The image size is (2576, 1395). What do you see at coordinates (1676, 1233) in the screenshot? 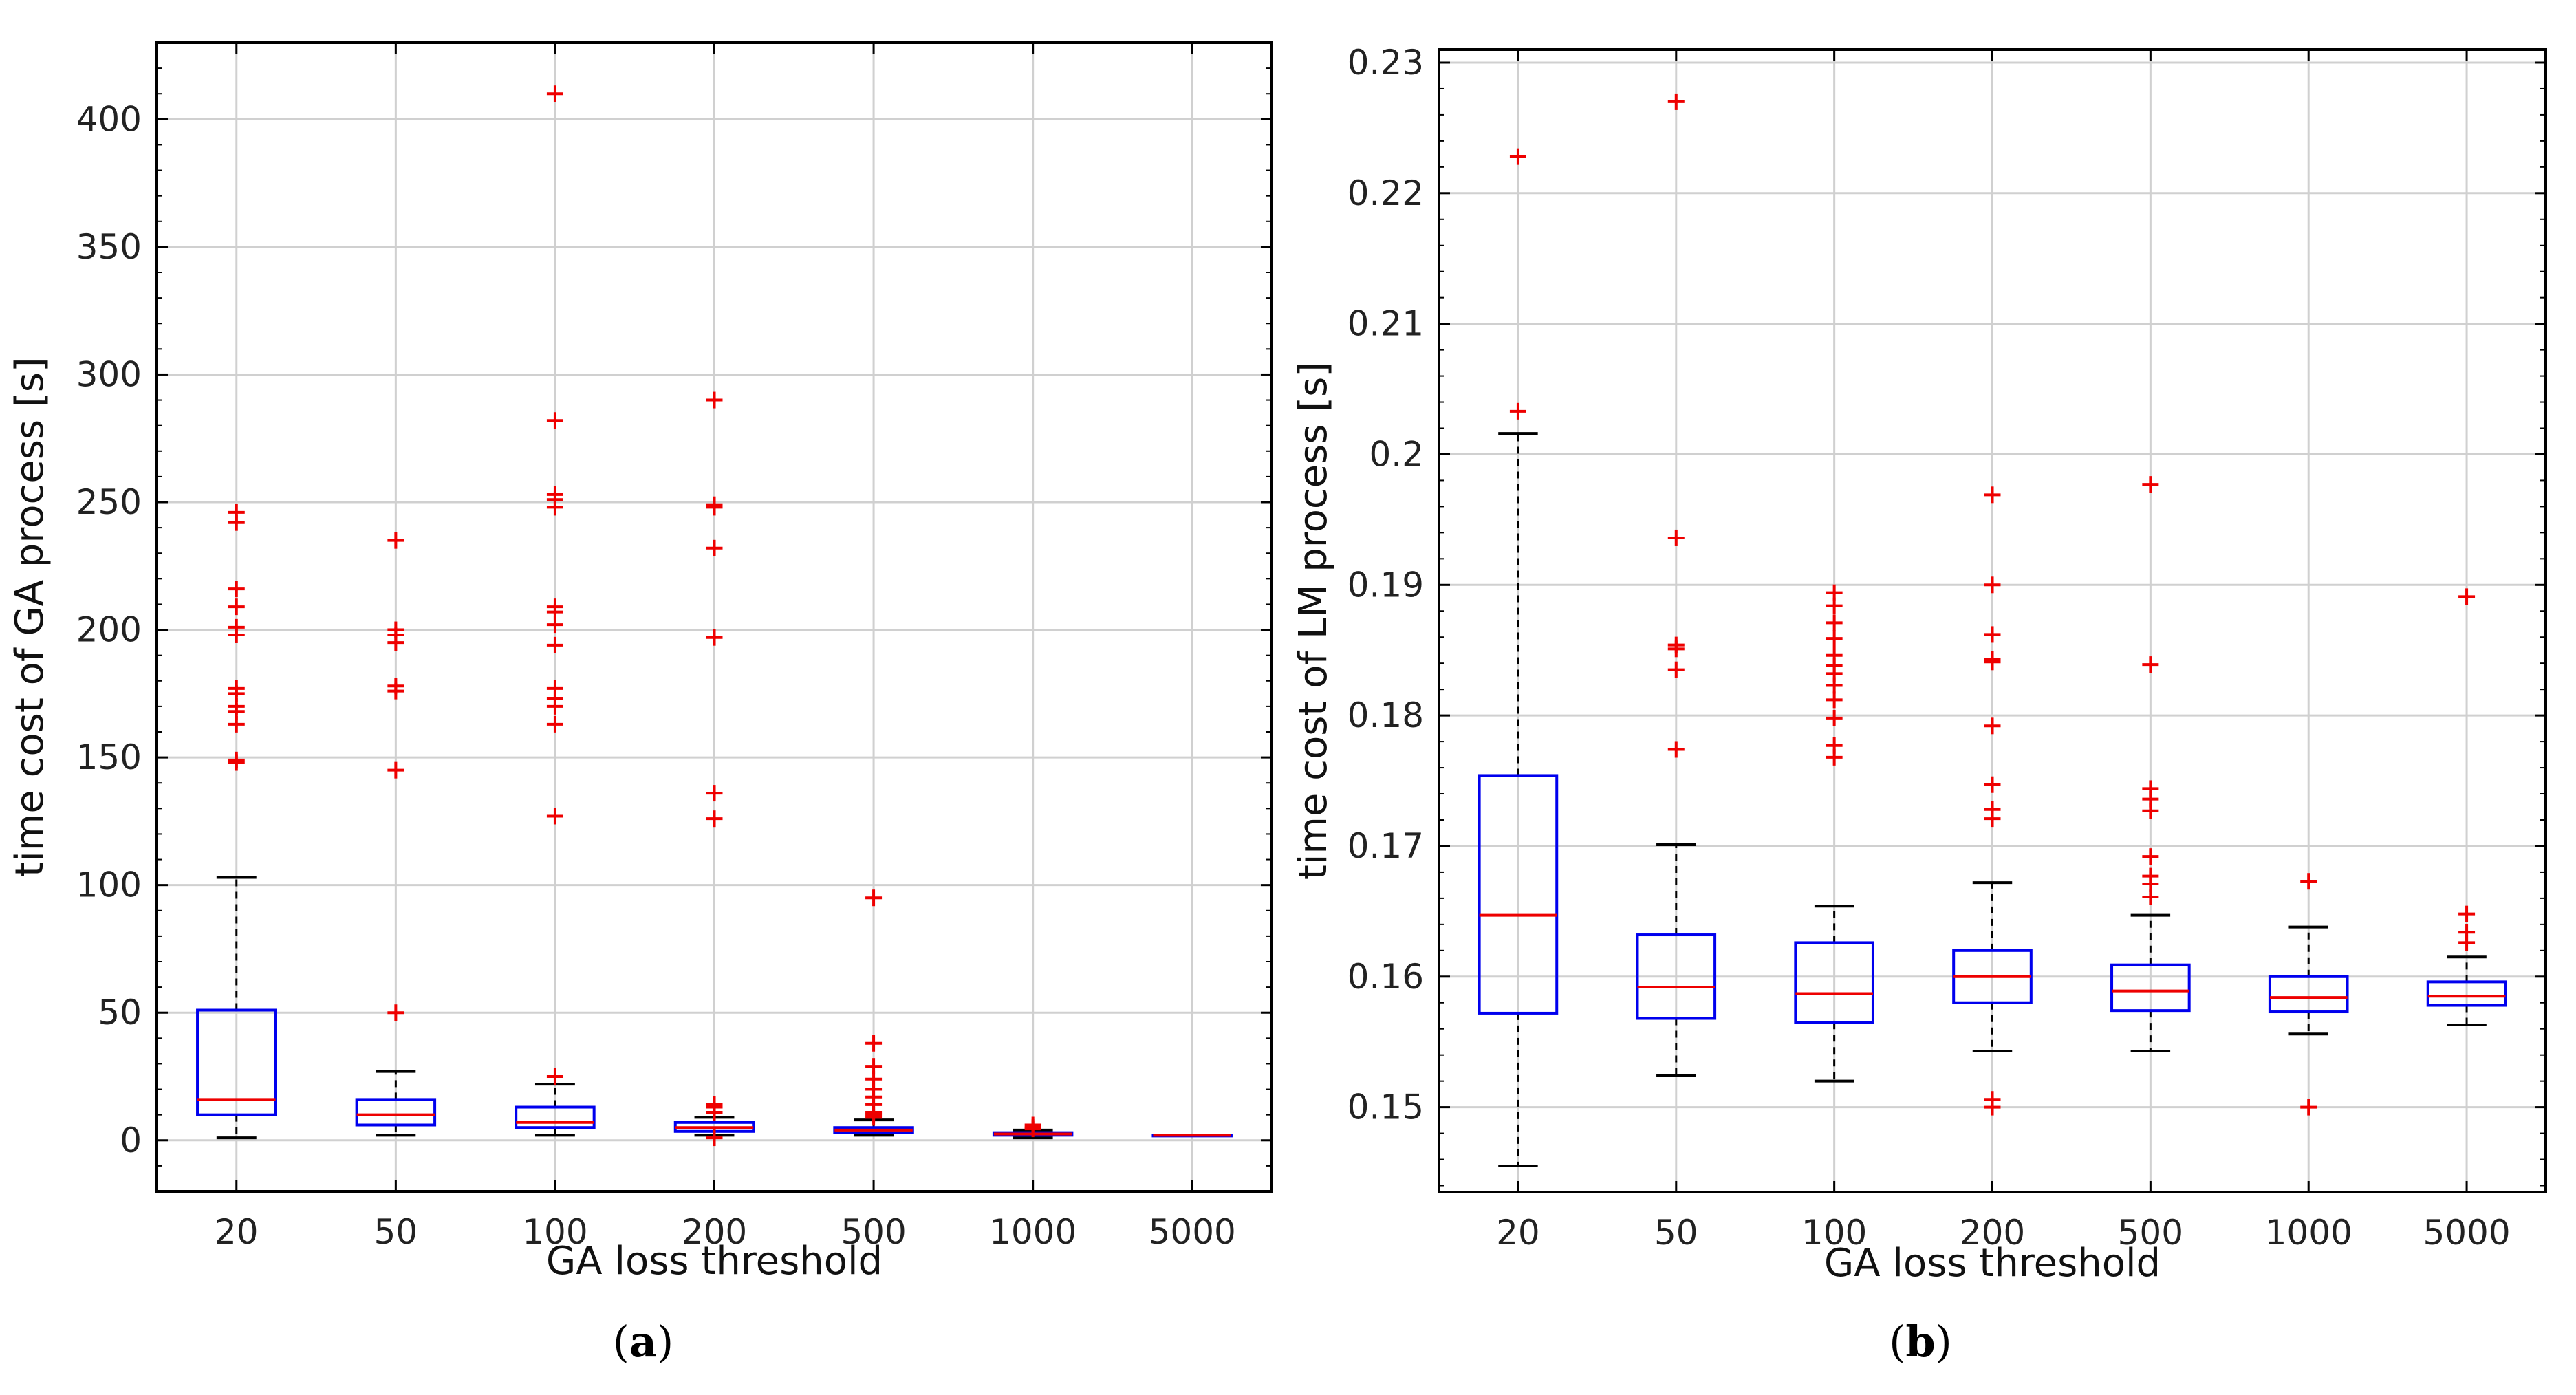
I see `x-tick-label: 50` at bounding box center [1676, 1233].